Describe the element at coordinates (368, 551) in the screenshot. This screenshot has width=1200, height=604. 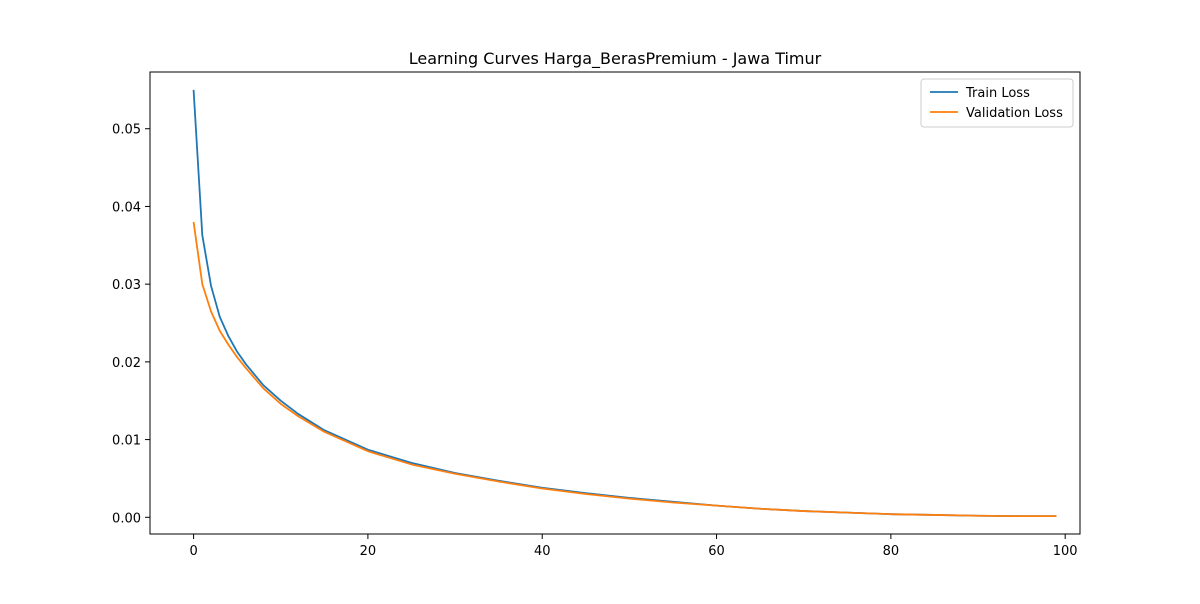
I see `x-tick-label: 20` at that location.